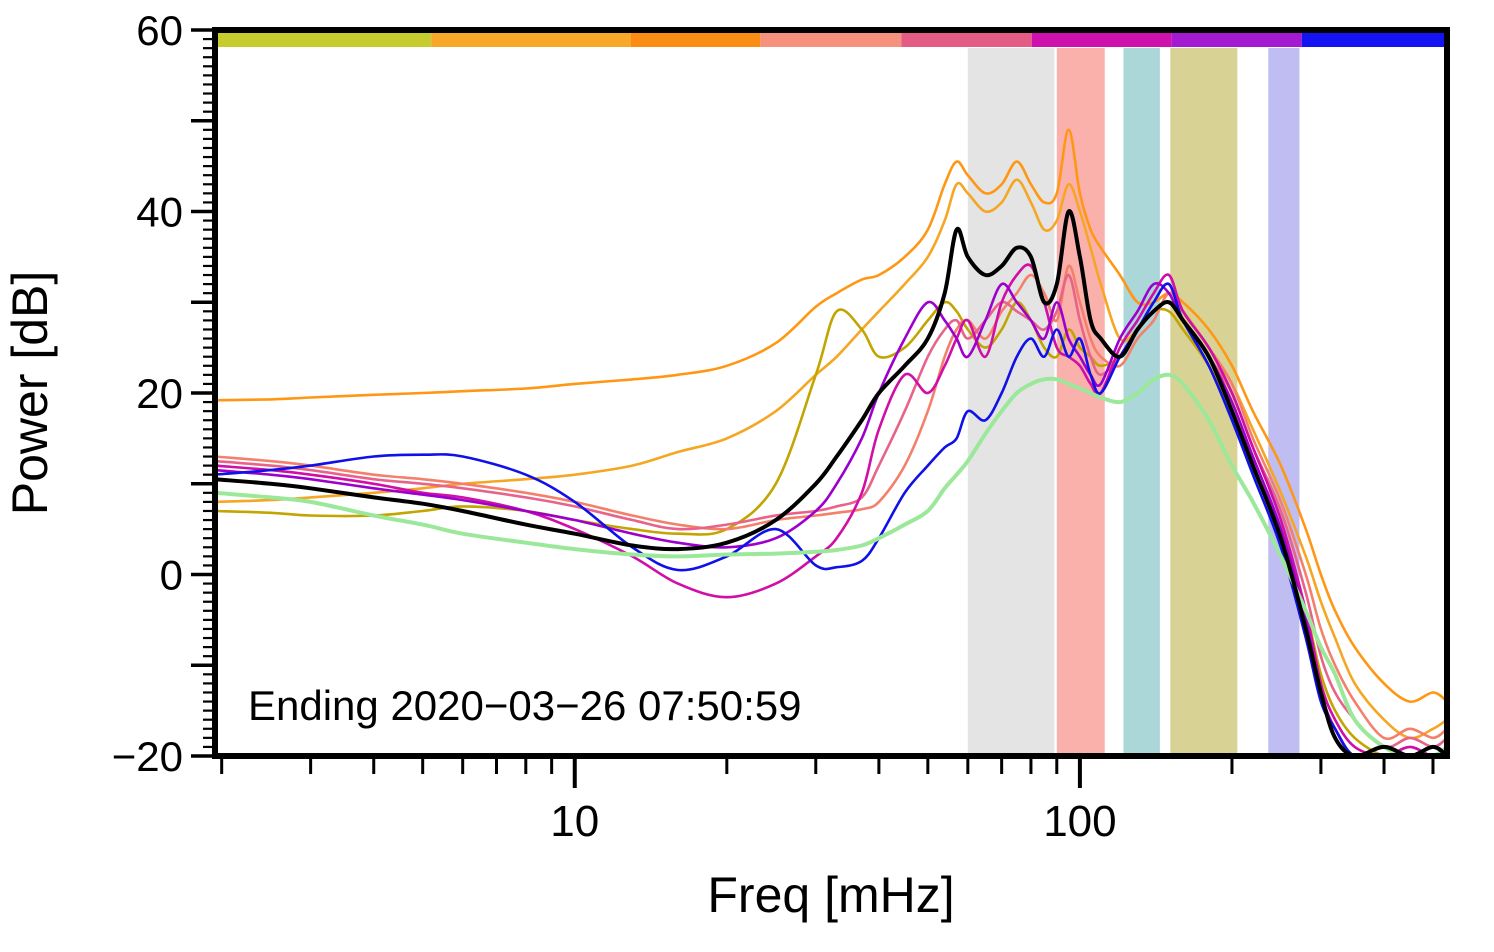  Describe the element at coordinates (30, 393) in the screenshot. I see `y-axis-label: Power [dB]` at that location.